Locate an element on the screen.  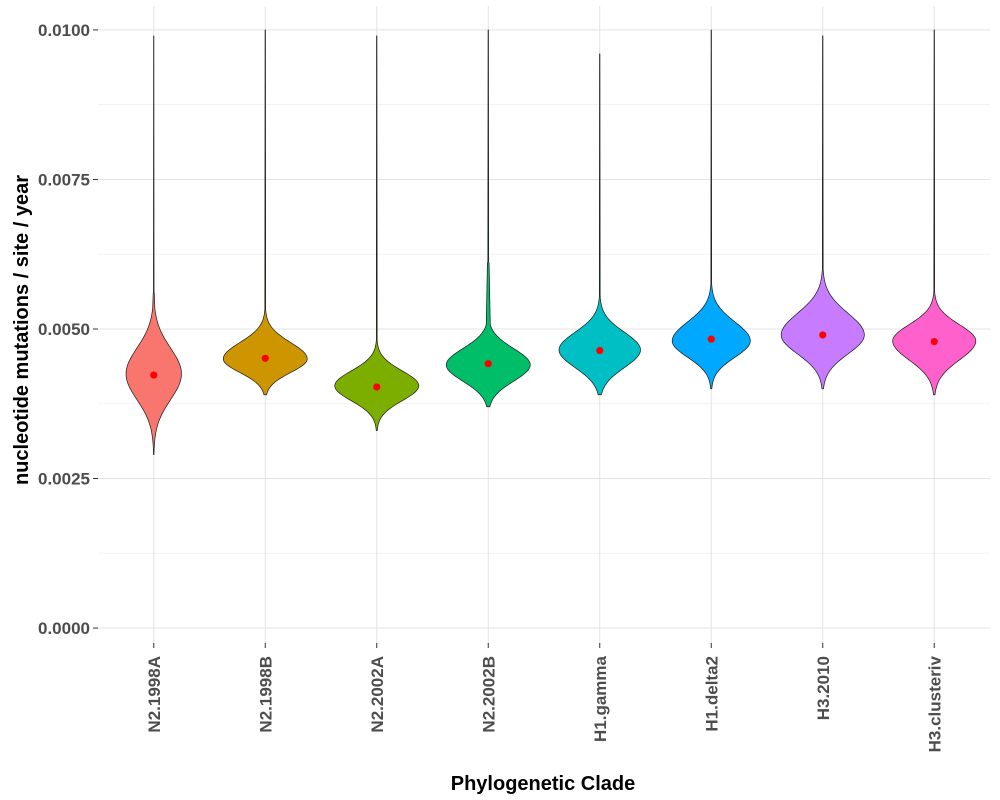
violin-N2.1998B is located at coordinates (265, 212).